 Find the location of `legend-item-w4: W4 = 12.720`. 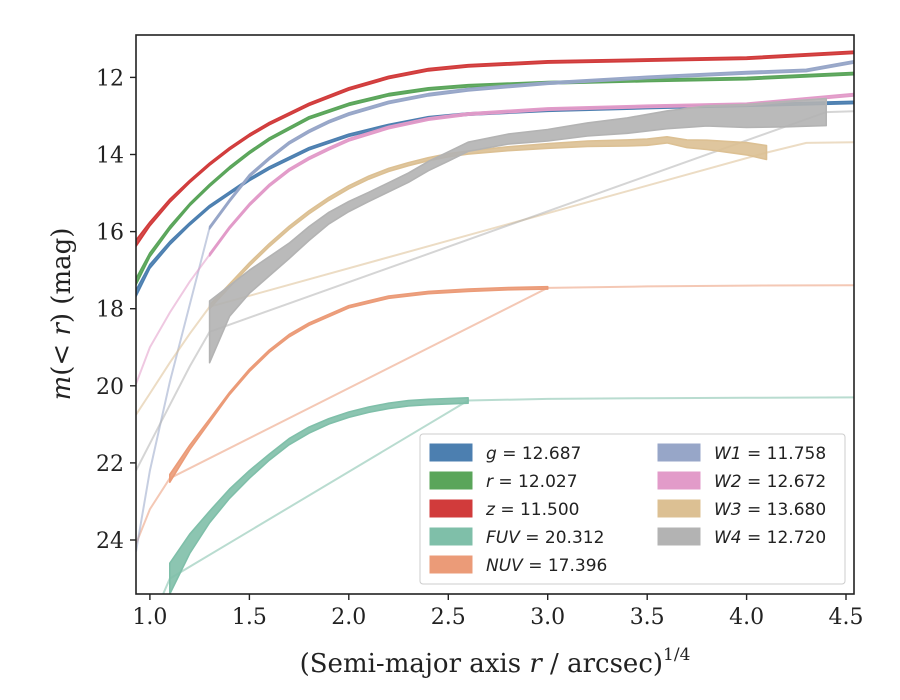

legend-item-w4: W4 = 12.720 is located at coordinates (741, 537).